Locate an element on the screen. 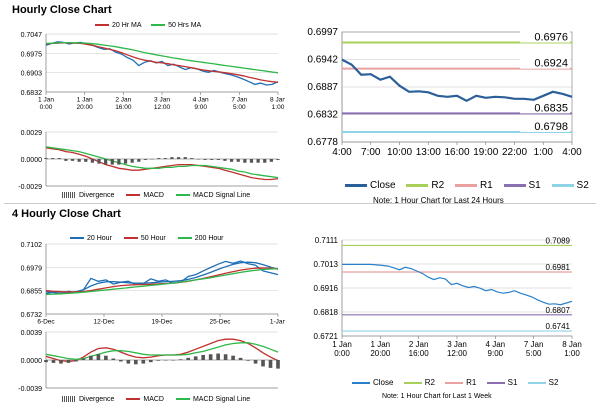 This screenshot has height=413, width=600. series-20-hour is located at coordinates (162, 277).